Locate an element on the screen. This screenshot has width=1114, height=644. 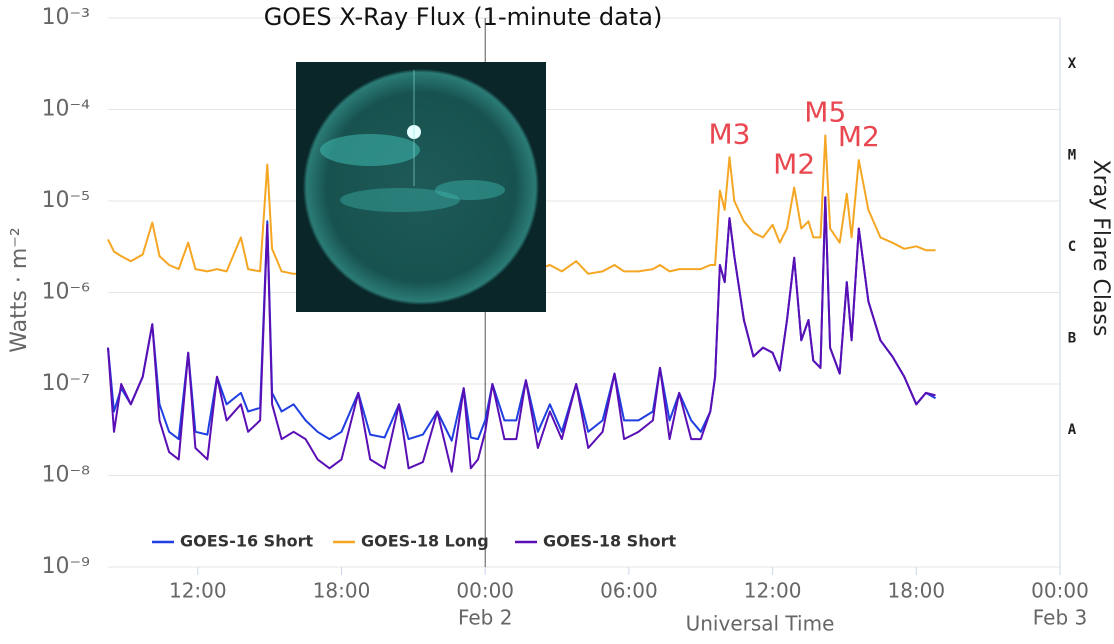
legend-label: GOES-18 Long is located at coordinates (425, 541).